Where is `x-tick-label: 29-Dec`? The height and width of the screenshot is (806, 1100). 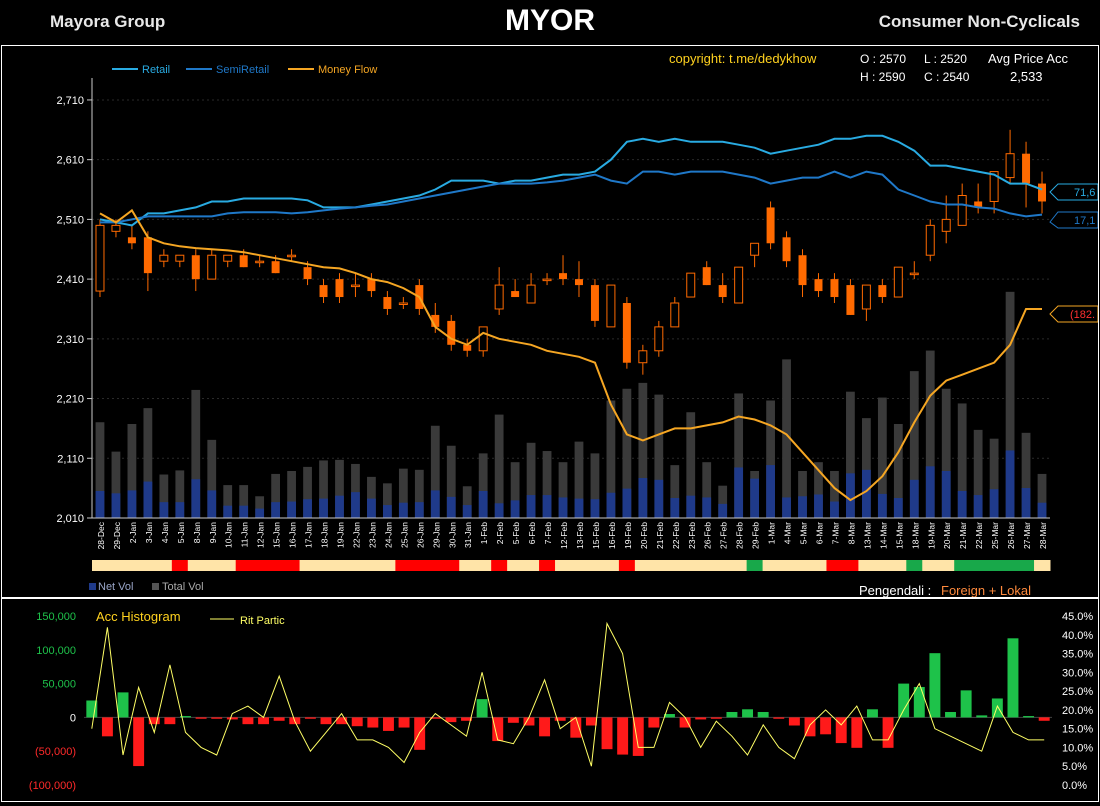
x-tick-label: 29-Dec is located at coordinates (117, 535).